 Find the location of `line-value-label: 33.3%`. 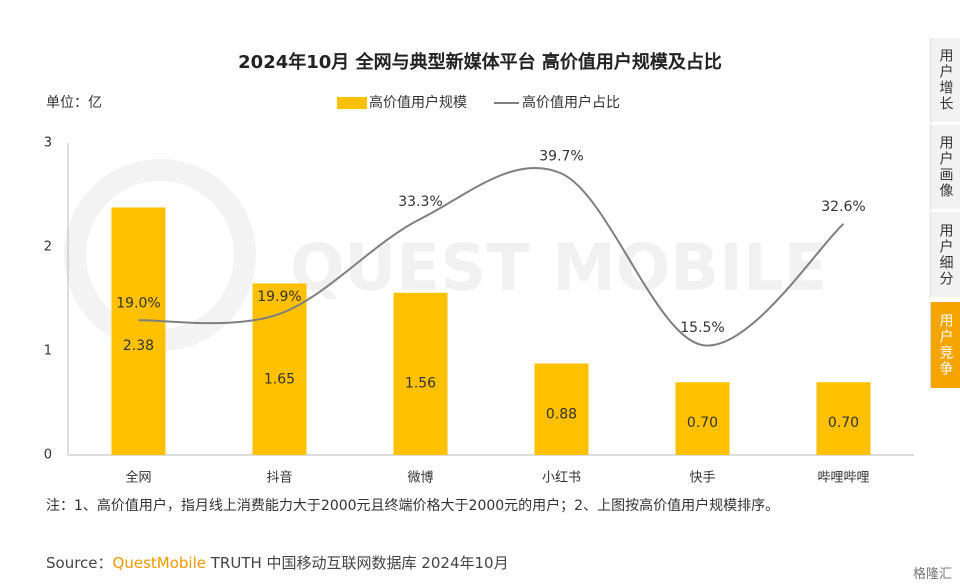

line-value-label: 33.3% is located at coordinates (420, 202).